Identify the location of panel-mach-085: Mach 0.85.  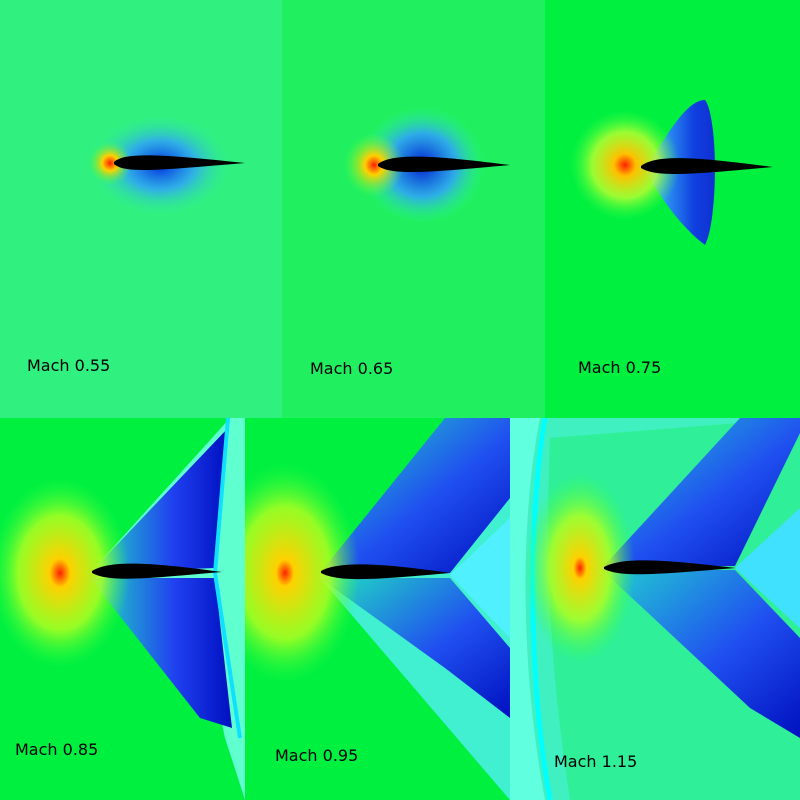
(122, 609).